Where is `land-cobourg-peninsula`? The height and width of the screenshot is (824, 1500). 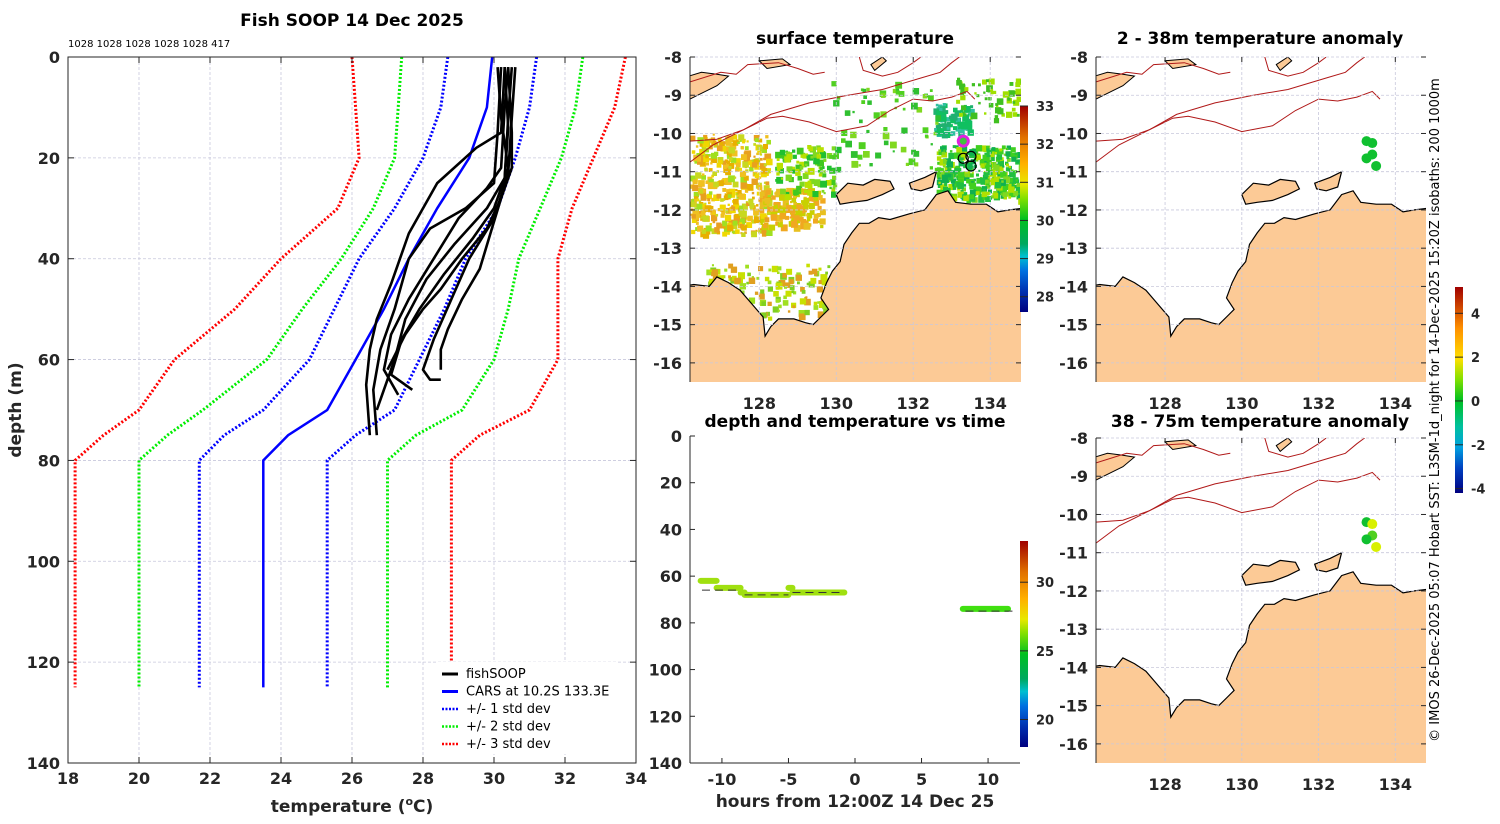 land-cobourg-peninsula is located at coordinates (923, 181).